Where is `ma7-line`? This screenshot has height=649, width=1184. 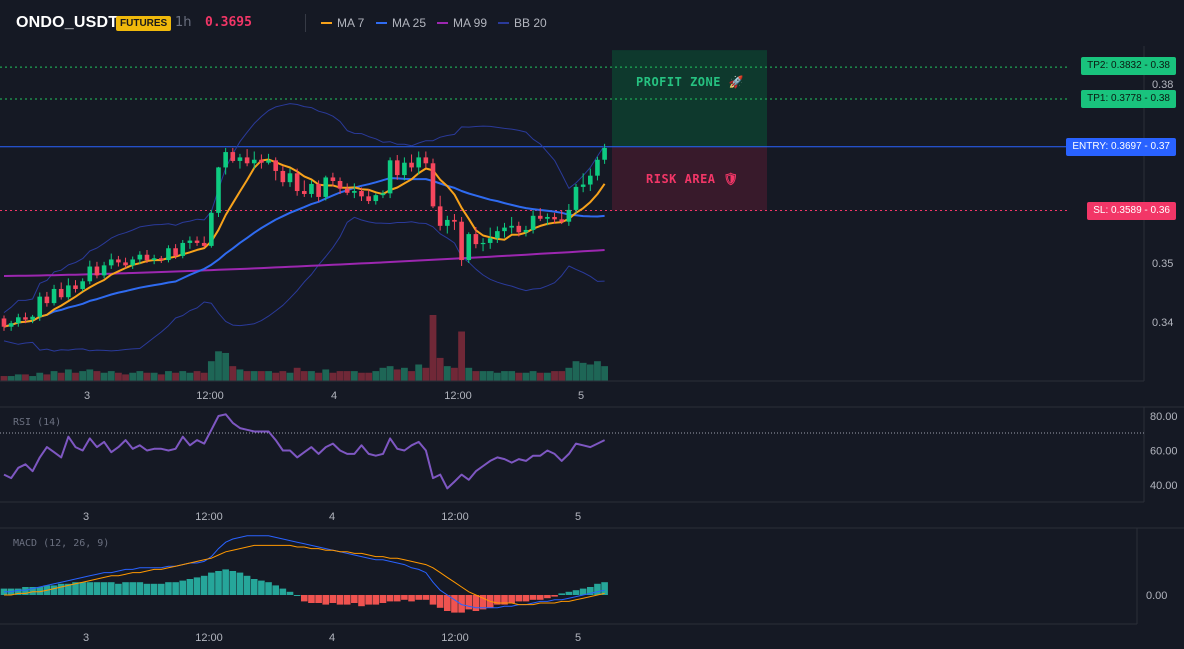
ma7-line is located at coordinates (304, 243).